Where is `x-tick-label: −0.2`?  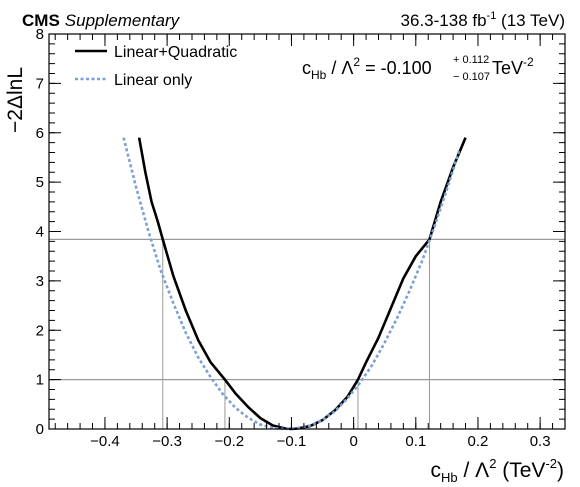
x-tick-label: −0.2 is located at coordinates (229, 441).